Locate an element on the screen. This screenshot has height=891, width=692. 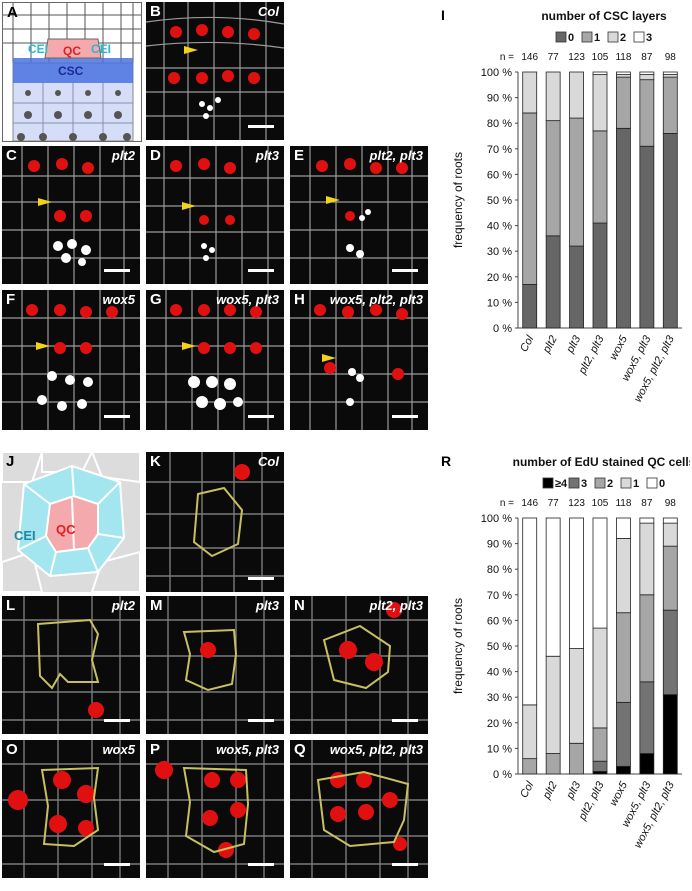
micrograph-p is located at coordinates (215, 809).